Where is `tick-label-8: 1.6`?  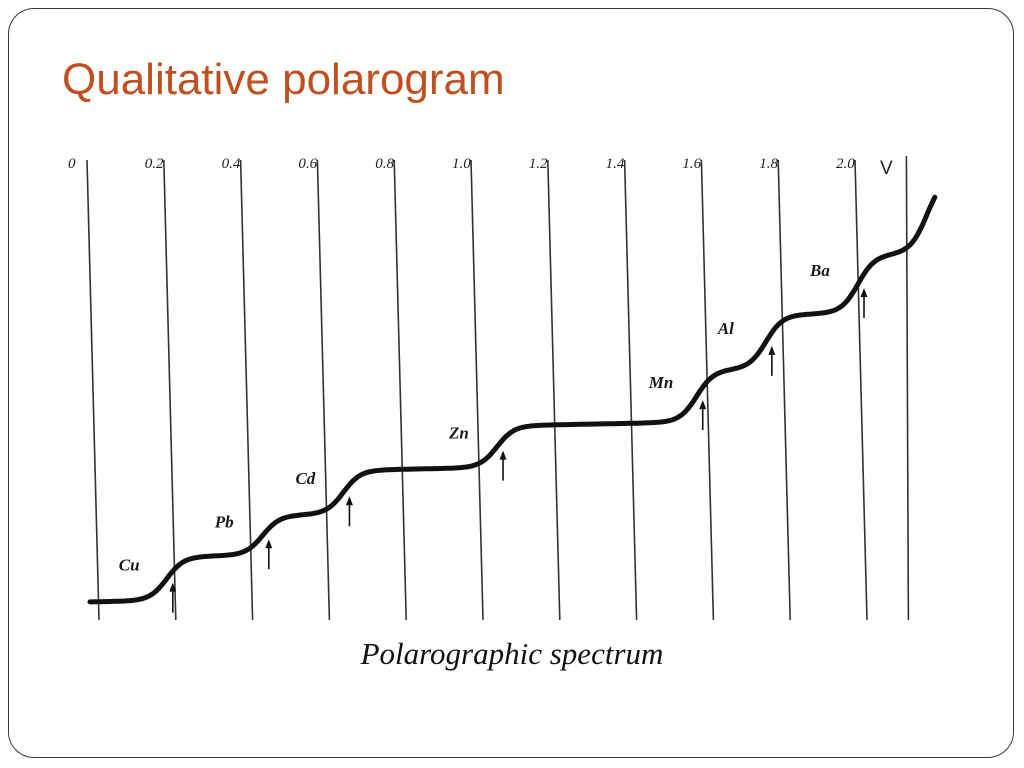 tick-label-8: 1.6 is located at coordinates (691, 164).